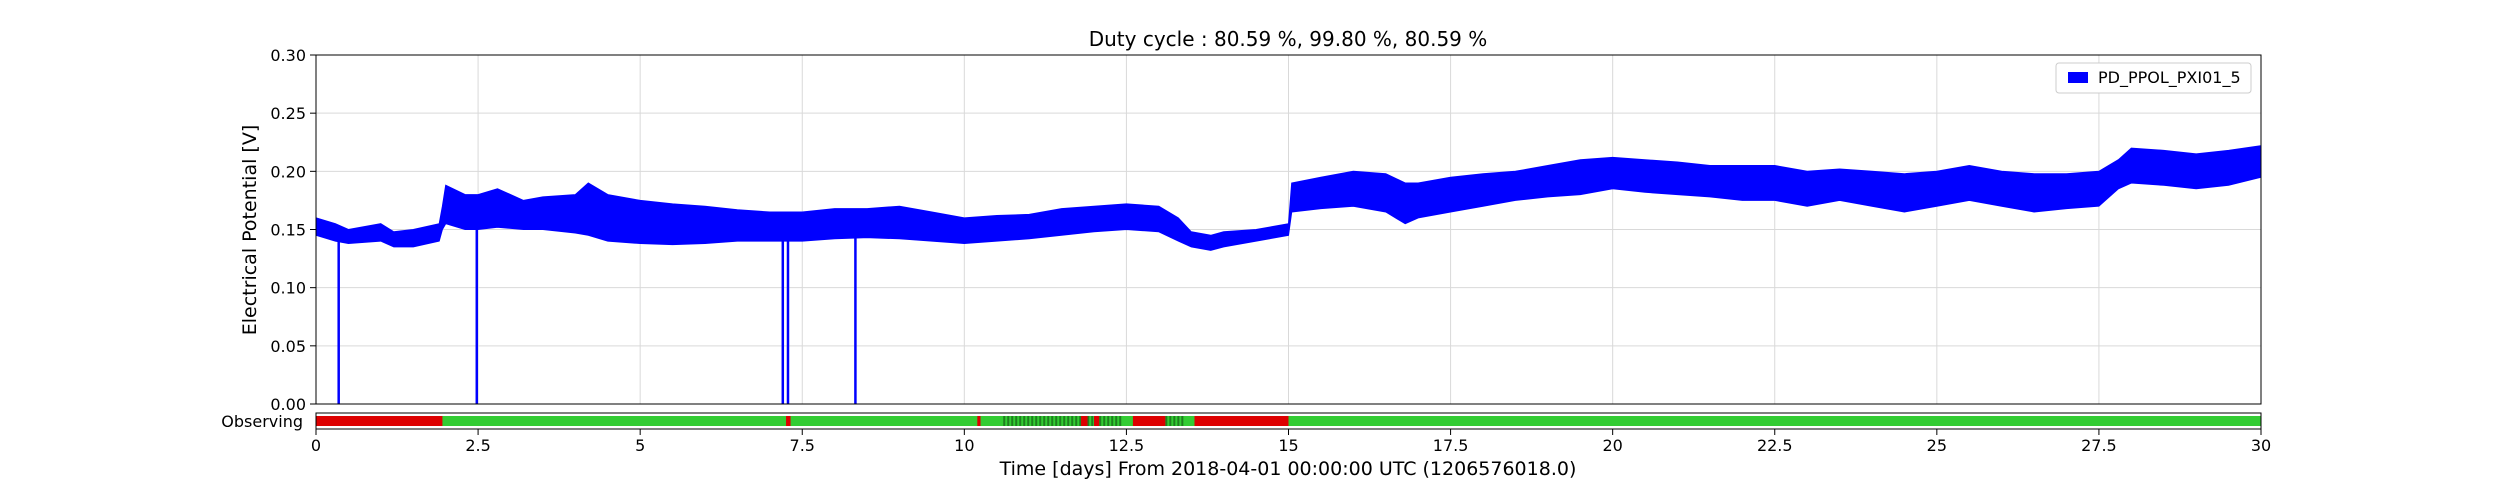  What do you see at coordinates (640, 445) in the screenshot?
I see `x-tick-label: 5` at bounding box center [640, 445].